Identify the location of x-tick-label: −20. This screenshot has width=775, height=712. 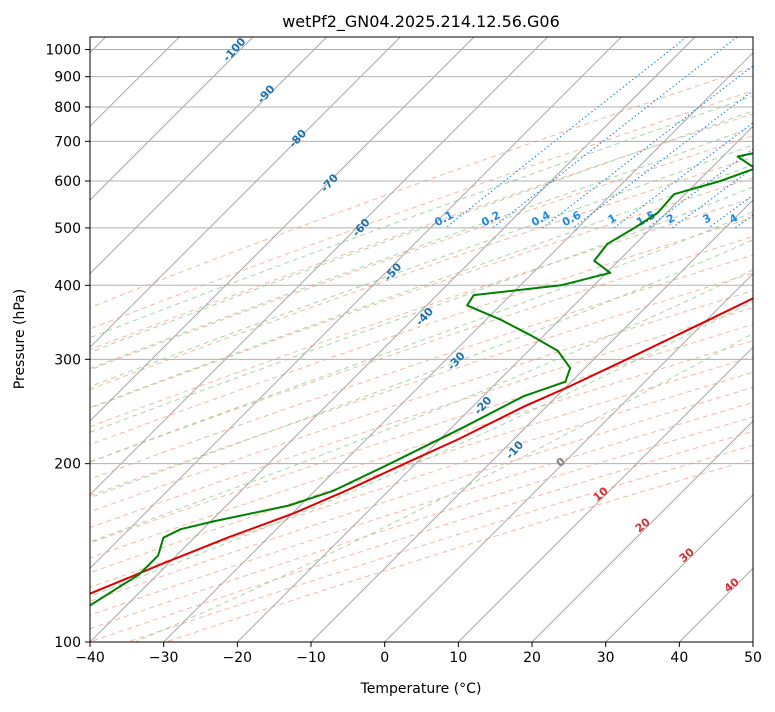
(238, 658).